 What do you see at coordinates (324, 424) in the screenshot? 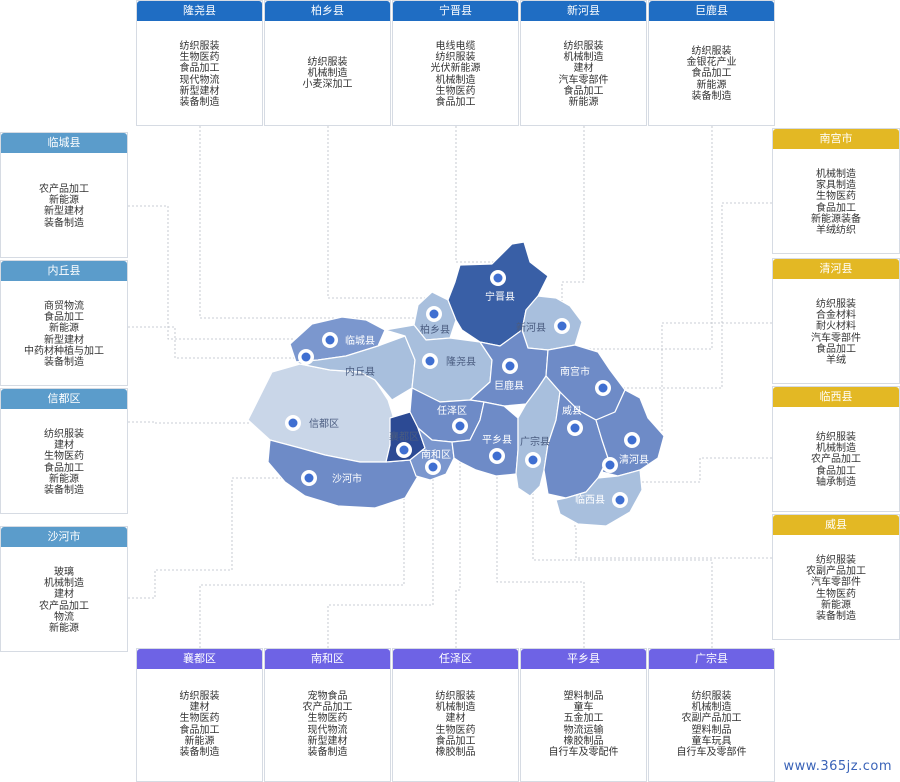
I see `label-xindu: 信都区` at bounding box center [324, 424].